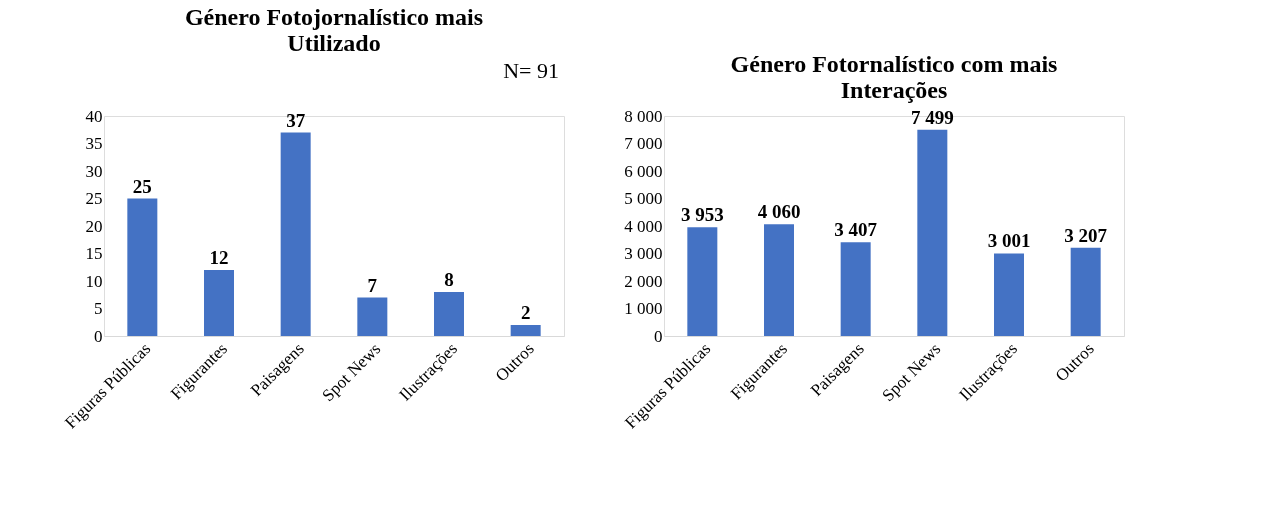  What do you see at coordinates (98, 308) in the screenshot?
I see `y-tick-label: 5` at bounding box center [98, 308].